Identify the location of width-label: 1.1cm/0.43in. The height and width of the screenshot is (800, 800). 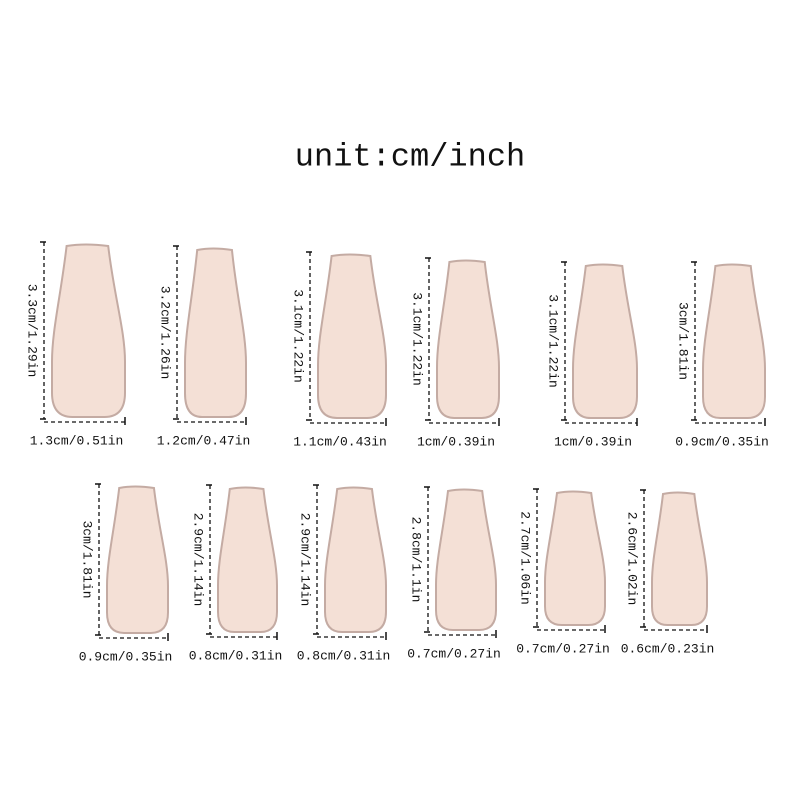
(340, 441).